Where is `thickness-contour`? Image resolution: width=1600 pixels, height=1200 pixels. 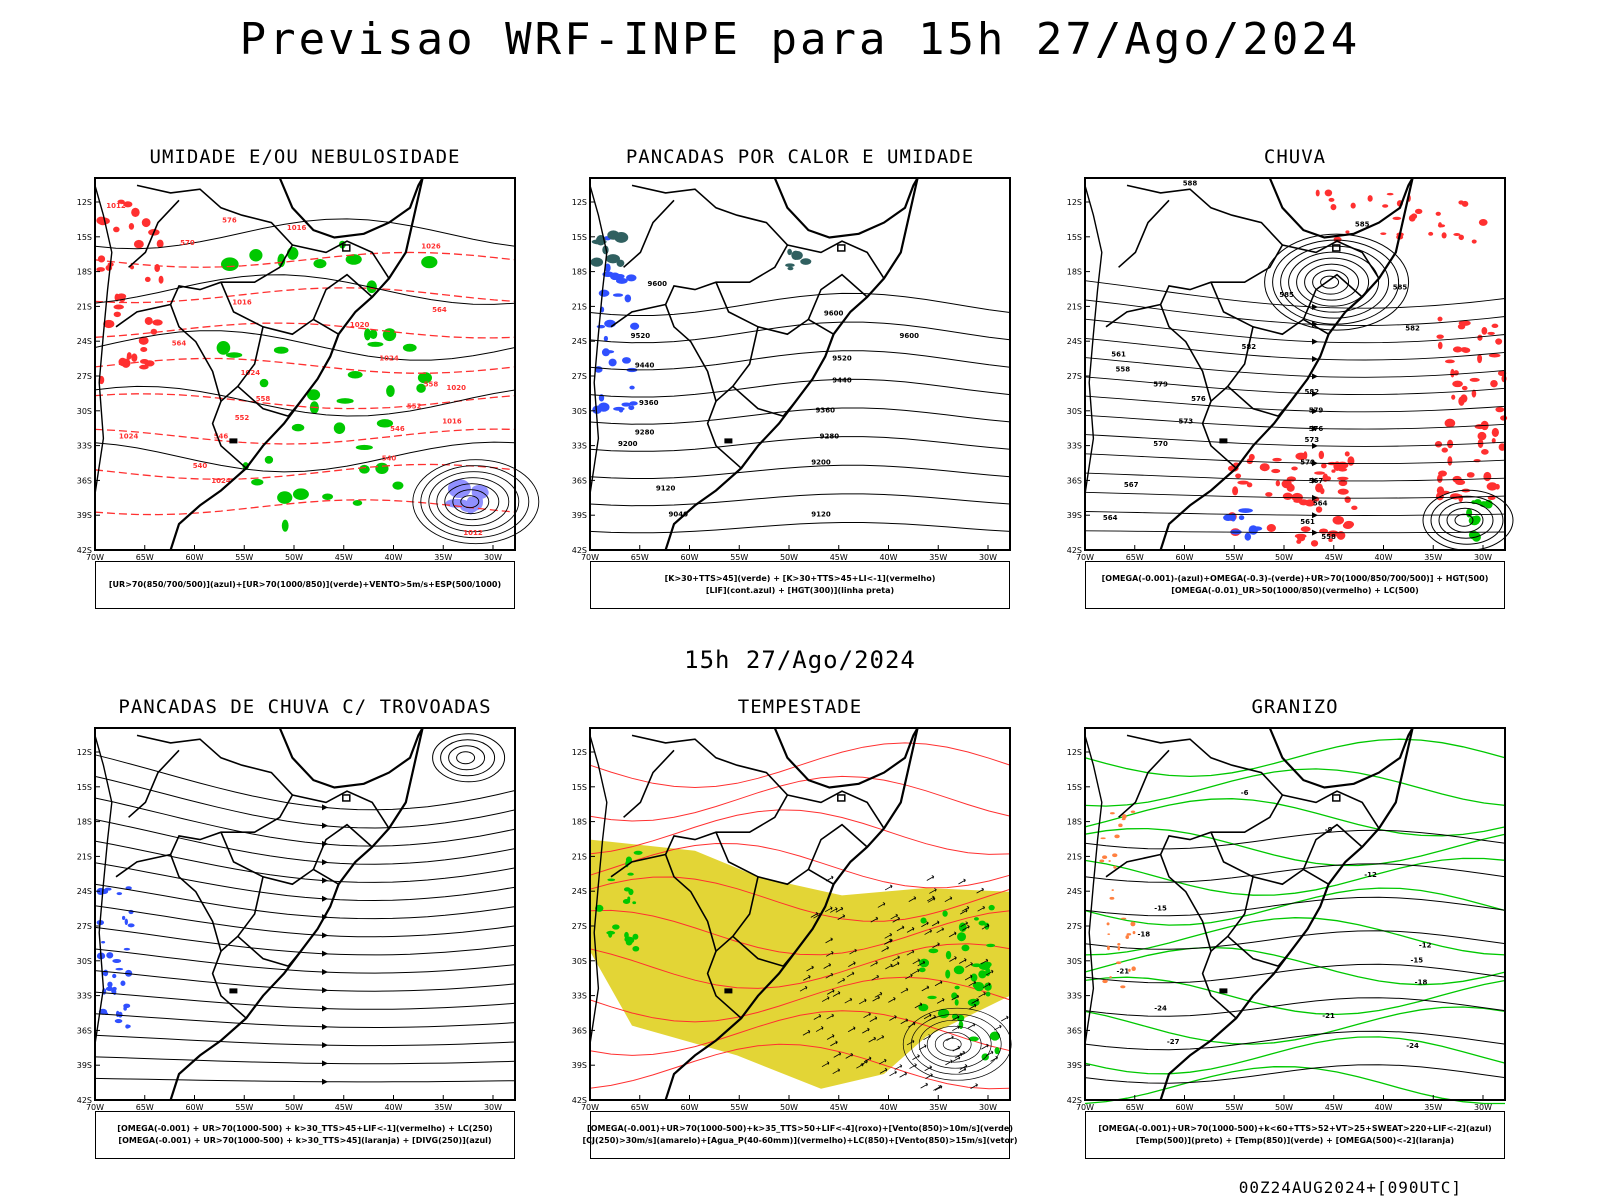
thickness-contour is located at coordinates (305, 365).